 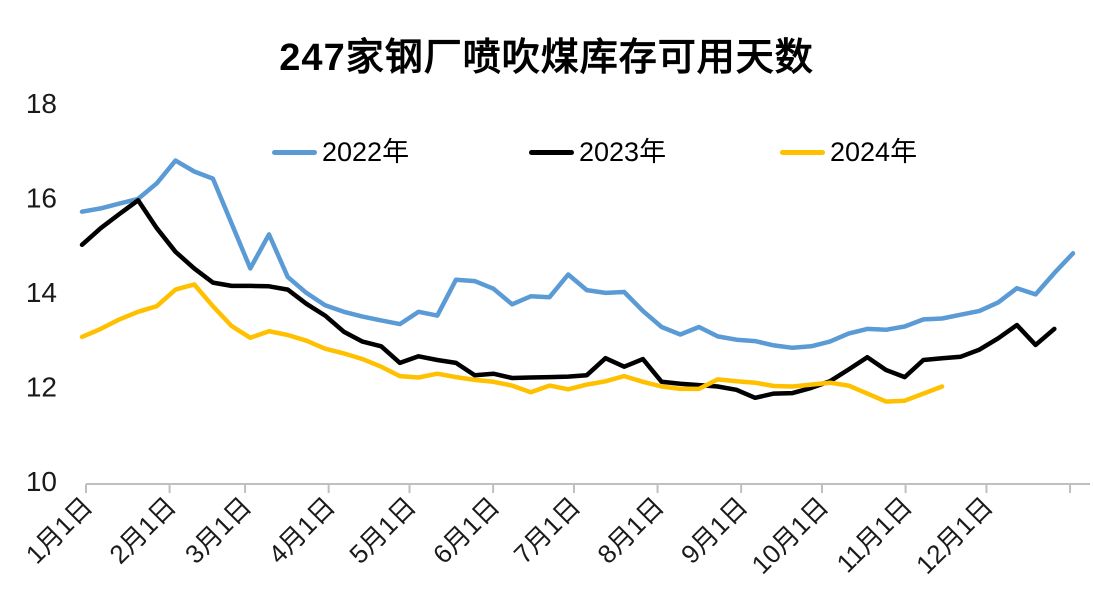 I want to click on y-tick-label: 14, so click(x=41, y=292).